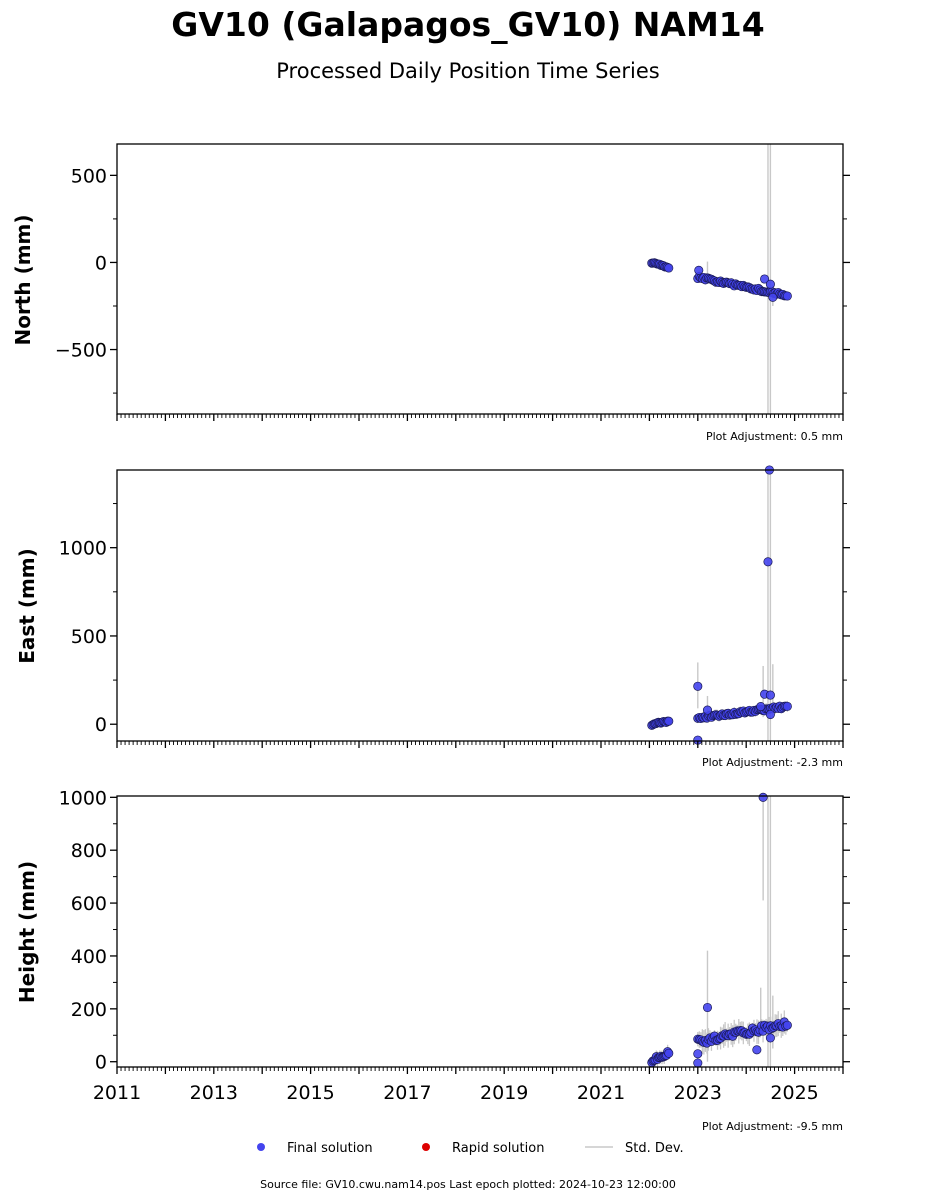 This screenshot has width=937, height=1200. Describe the element at coordinates (468, 71) in the screenshot. I see `chart-subtitle: Processed Daily Position Time Series` at that location.